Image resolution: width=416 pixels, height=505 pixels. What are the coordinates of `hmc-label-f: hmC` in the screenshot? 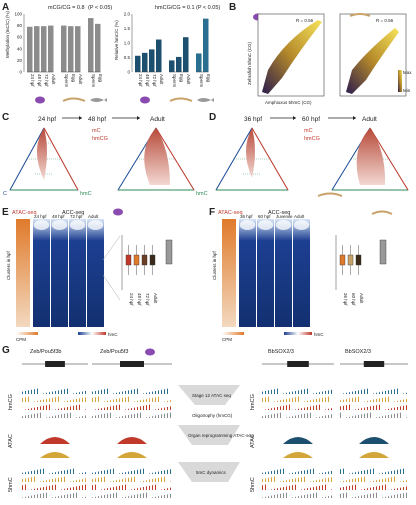 It's located at (319, 334).